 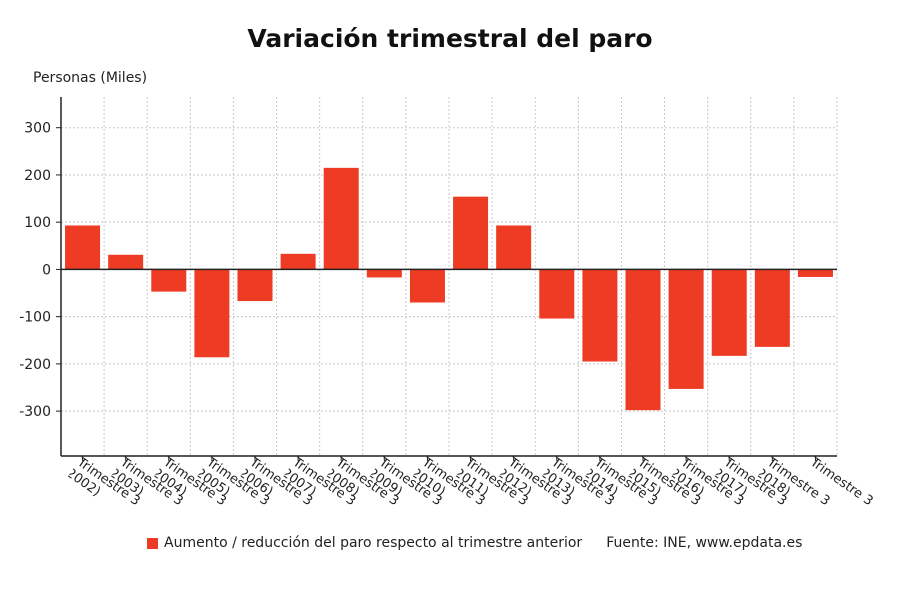 I want to click on source-text: Fuente: INE, www.epdata.es, so click(x=704, y=543).